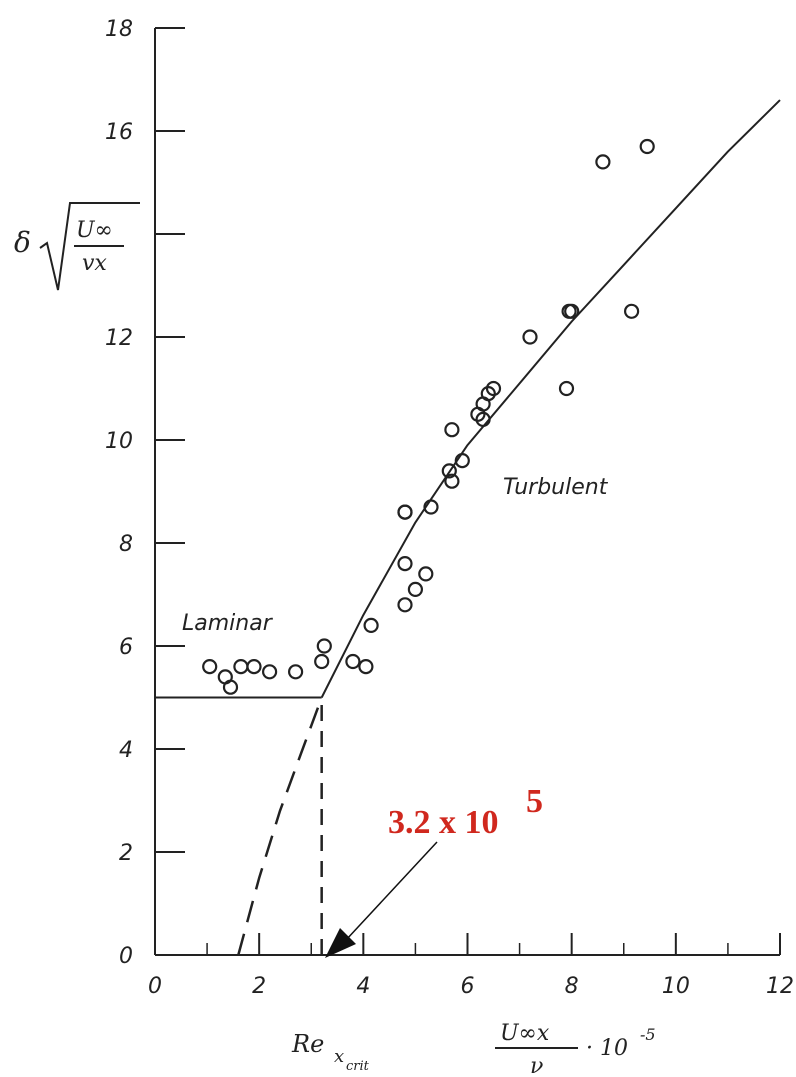  What do you see at coordinates (89, 246) in the screenshot?
I see `sqrt-sign` at bounding box center [89, 246].